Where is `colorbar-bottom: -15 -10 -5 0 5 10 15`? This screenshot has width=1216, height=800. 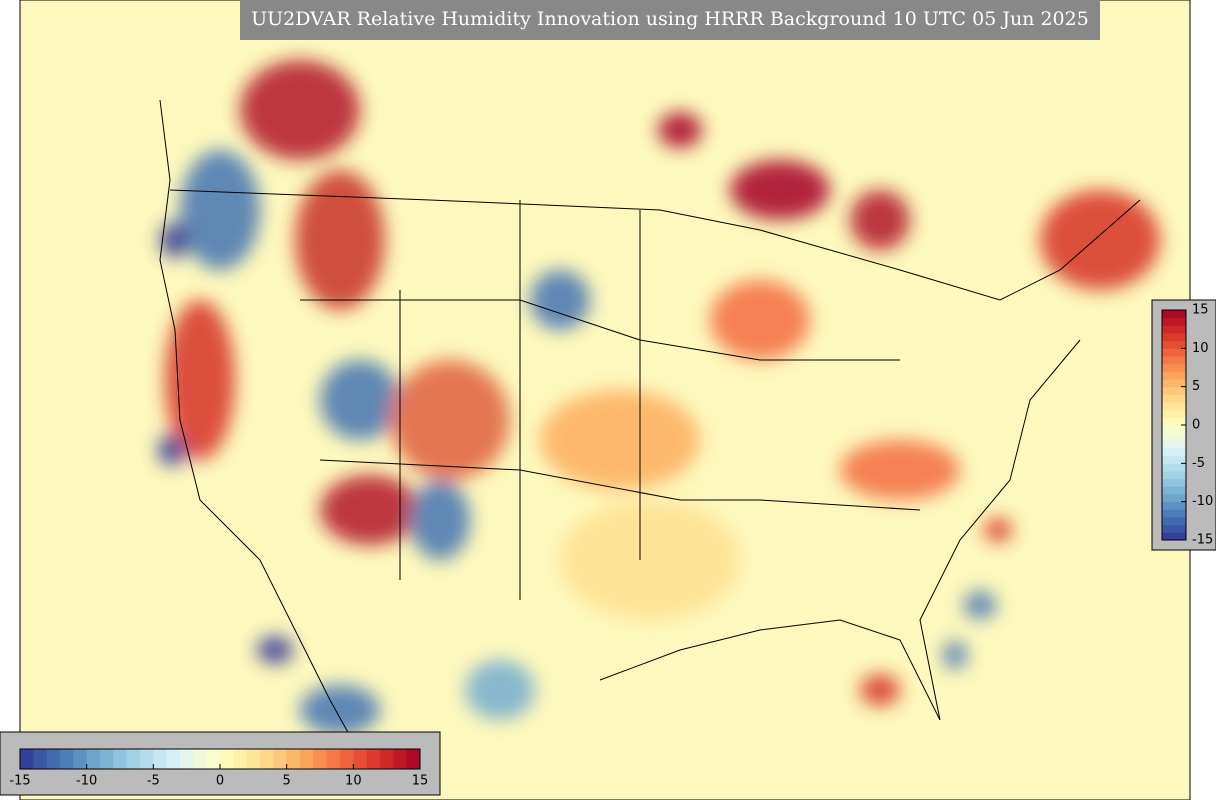 colorbar-bottom: -15 -10 -5 0 5 10 15 is located at coordinates (219, 768).